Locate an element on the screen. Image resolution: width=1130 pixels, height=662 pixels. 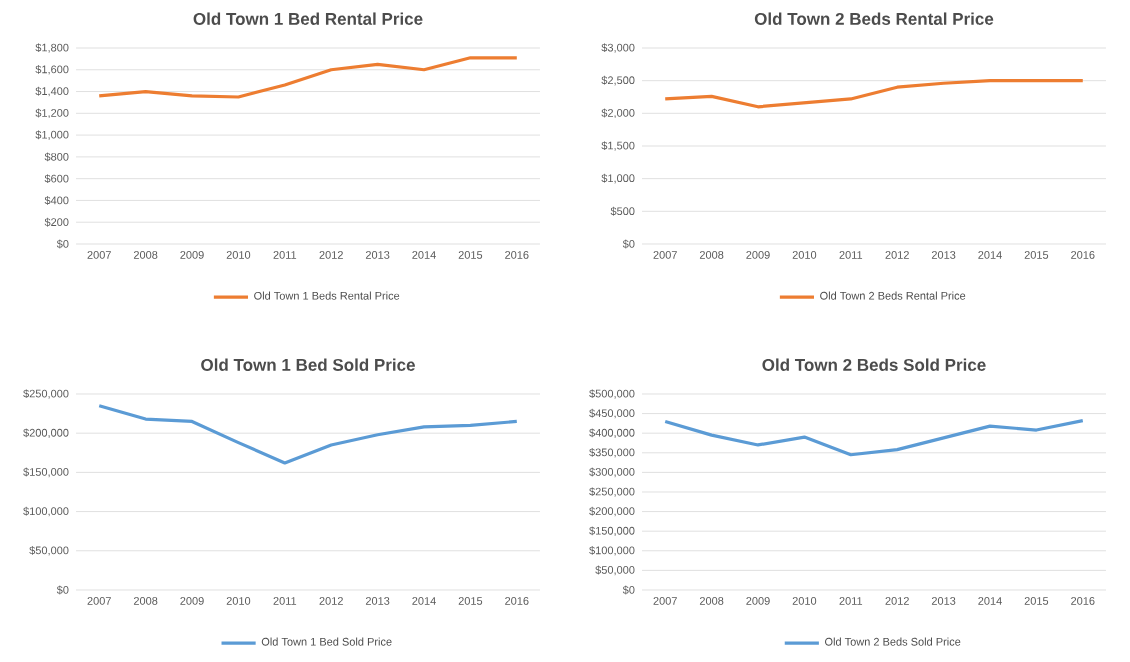
chart-title: Old Town 1 Bed Sold Price is located at coordinates (308, 364).